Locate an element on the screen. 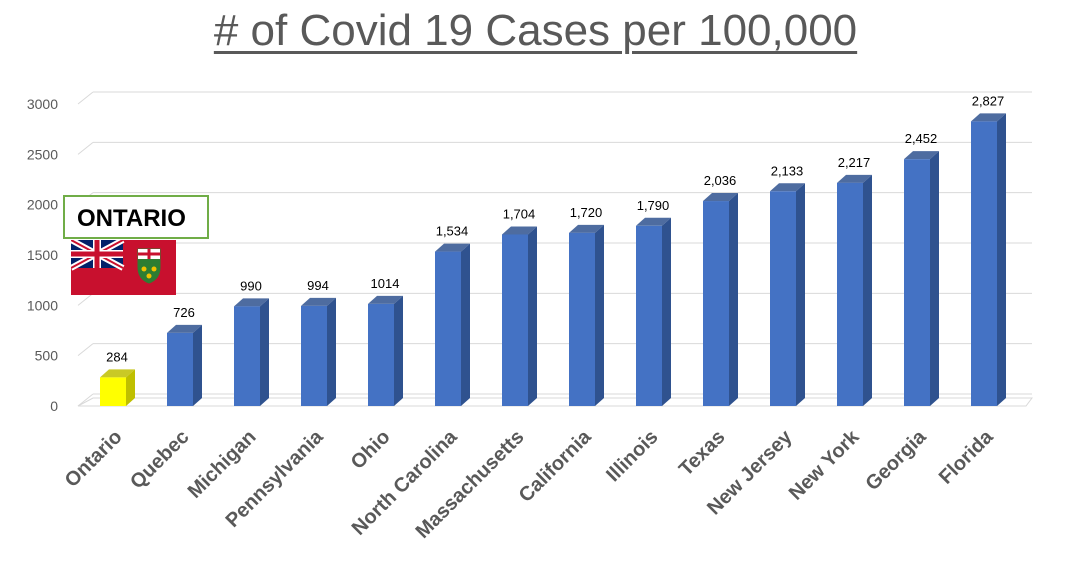 This screenshot has width=1071, height=562. data-label: 2,133 is located at coordinates (787, 170).